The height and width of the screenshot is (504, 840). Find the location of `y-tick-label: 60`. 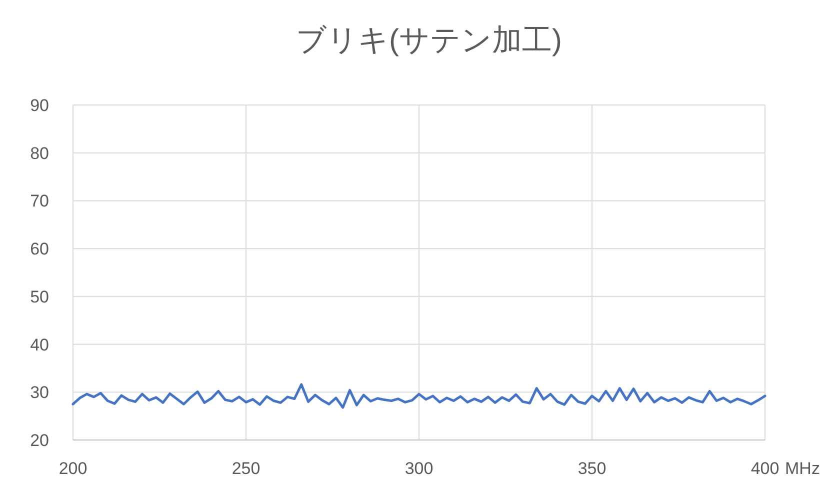

y-tick-label: 60 is located at coordinates (39, 249).